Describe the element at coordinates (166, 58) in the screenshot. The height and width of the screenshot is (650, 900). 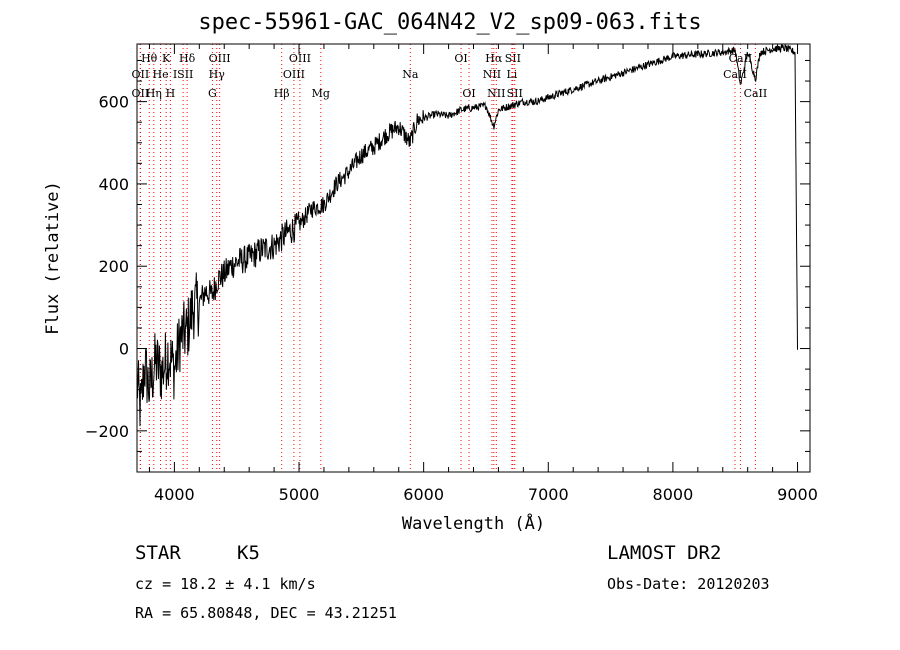
I see `spectral-line-label: K` at that location.